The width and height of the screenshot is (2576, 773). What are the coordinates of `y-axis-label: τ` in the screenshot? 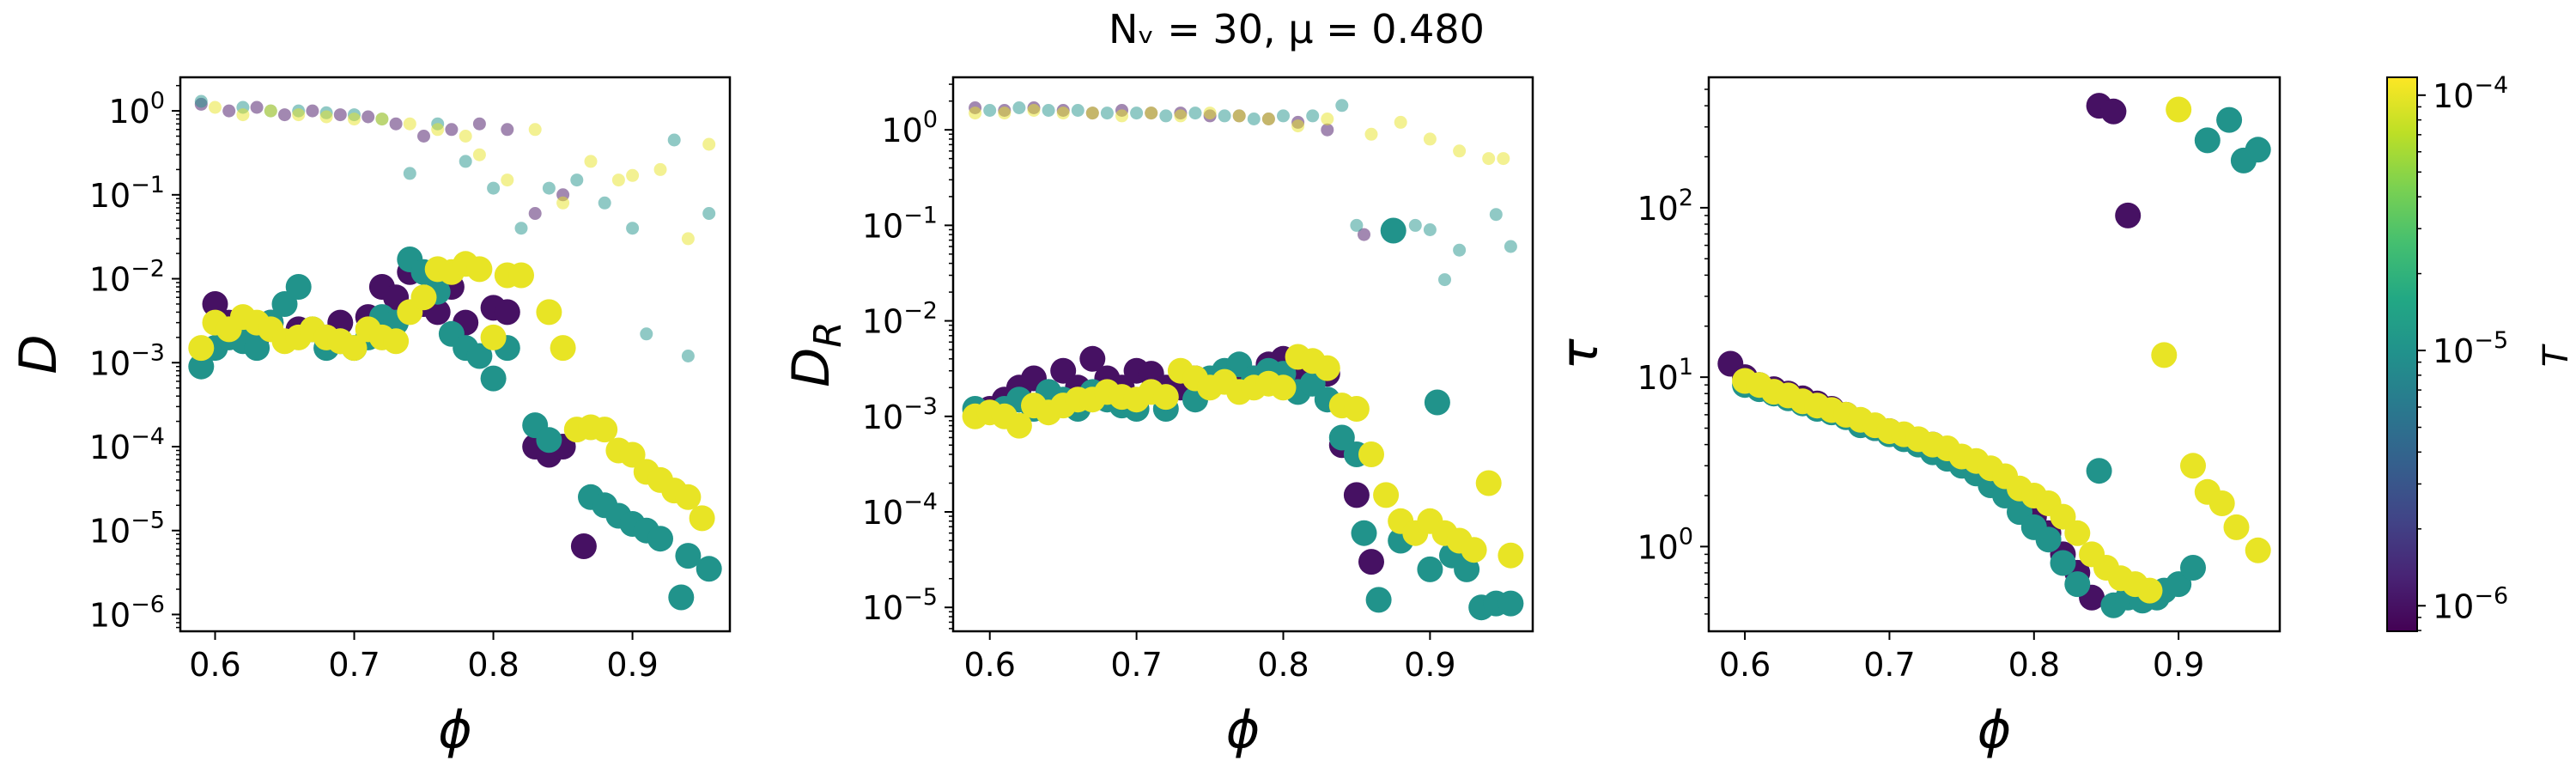 It's located at (1580, 354).